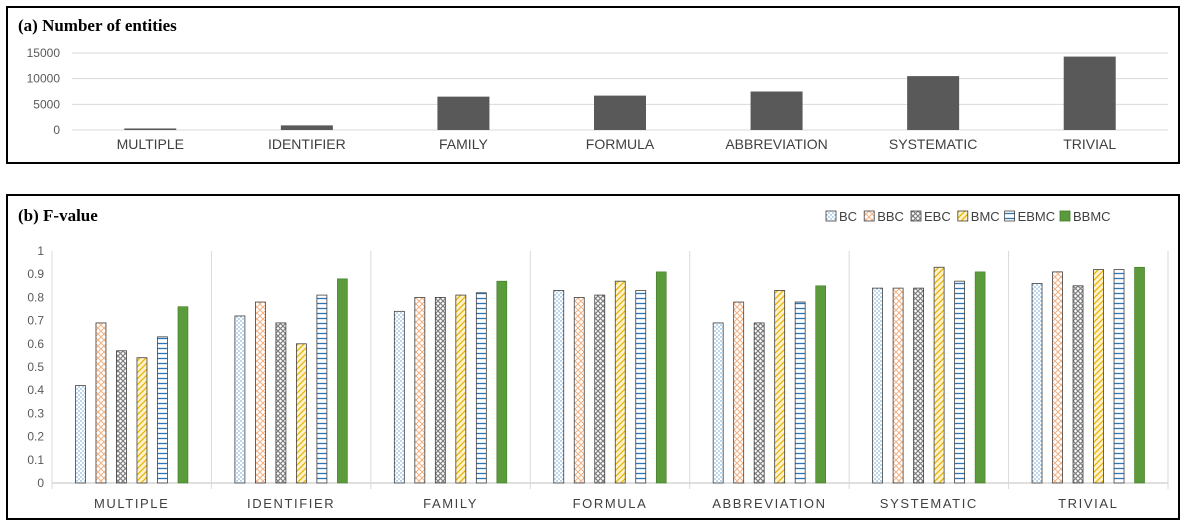  I want to click on bar-bc-abbreviation, so click(718, 403).